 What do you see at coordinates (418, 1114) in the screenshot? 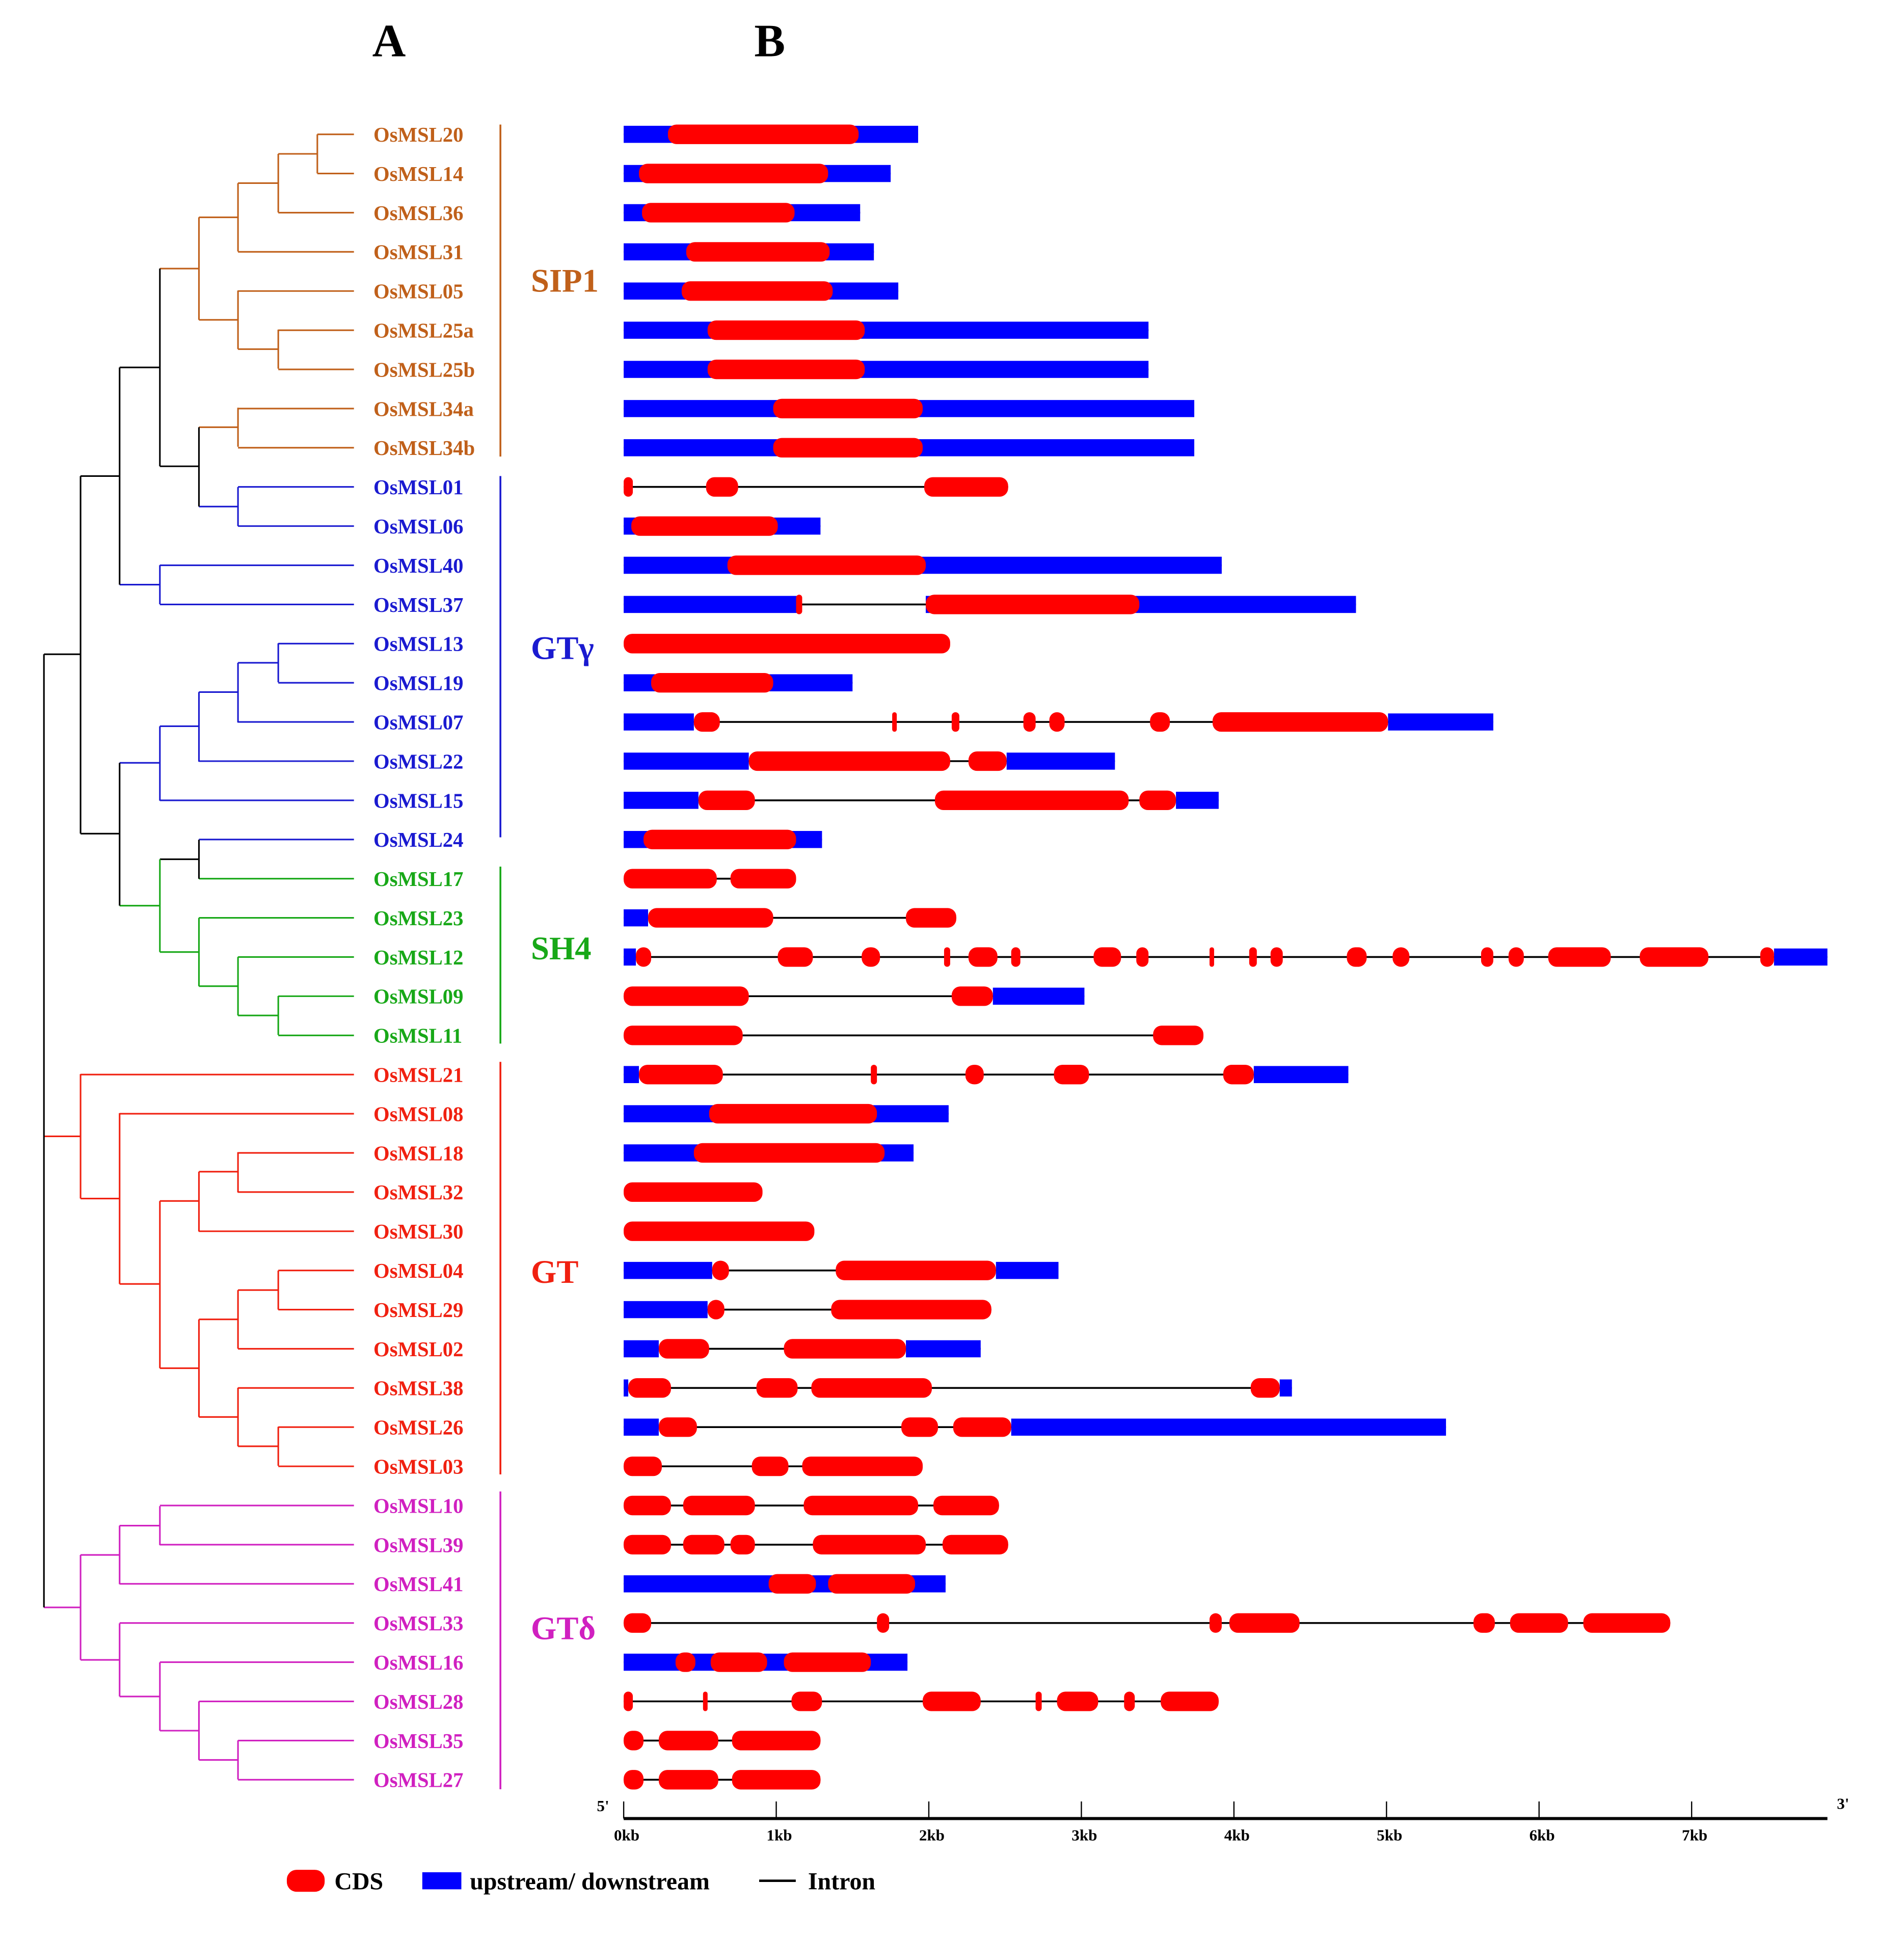
I see `gene-label: OsMSL08` at bounding box center [418, 1114].